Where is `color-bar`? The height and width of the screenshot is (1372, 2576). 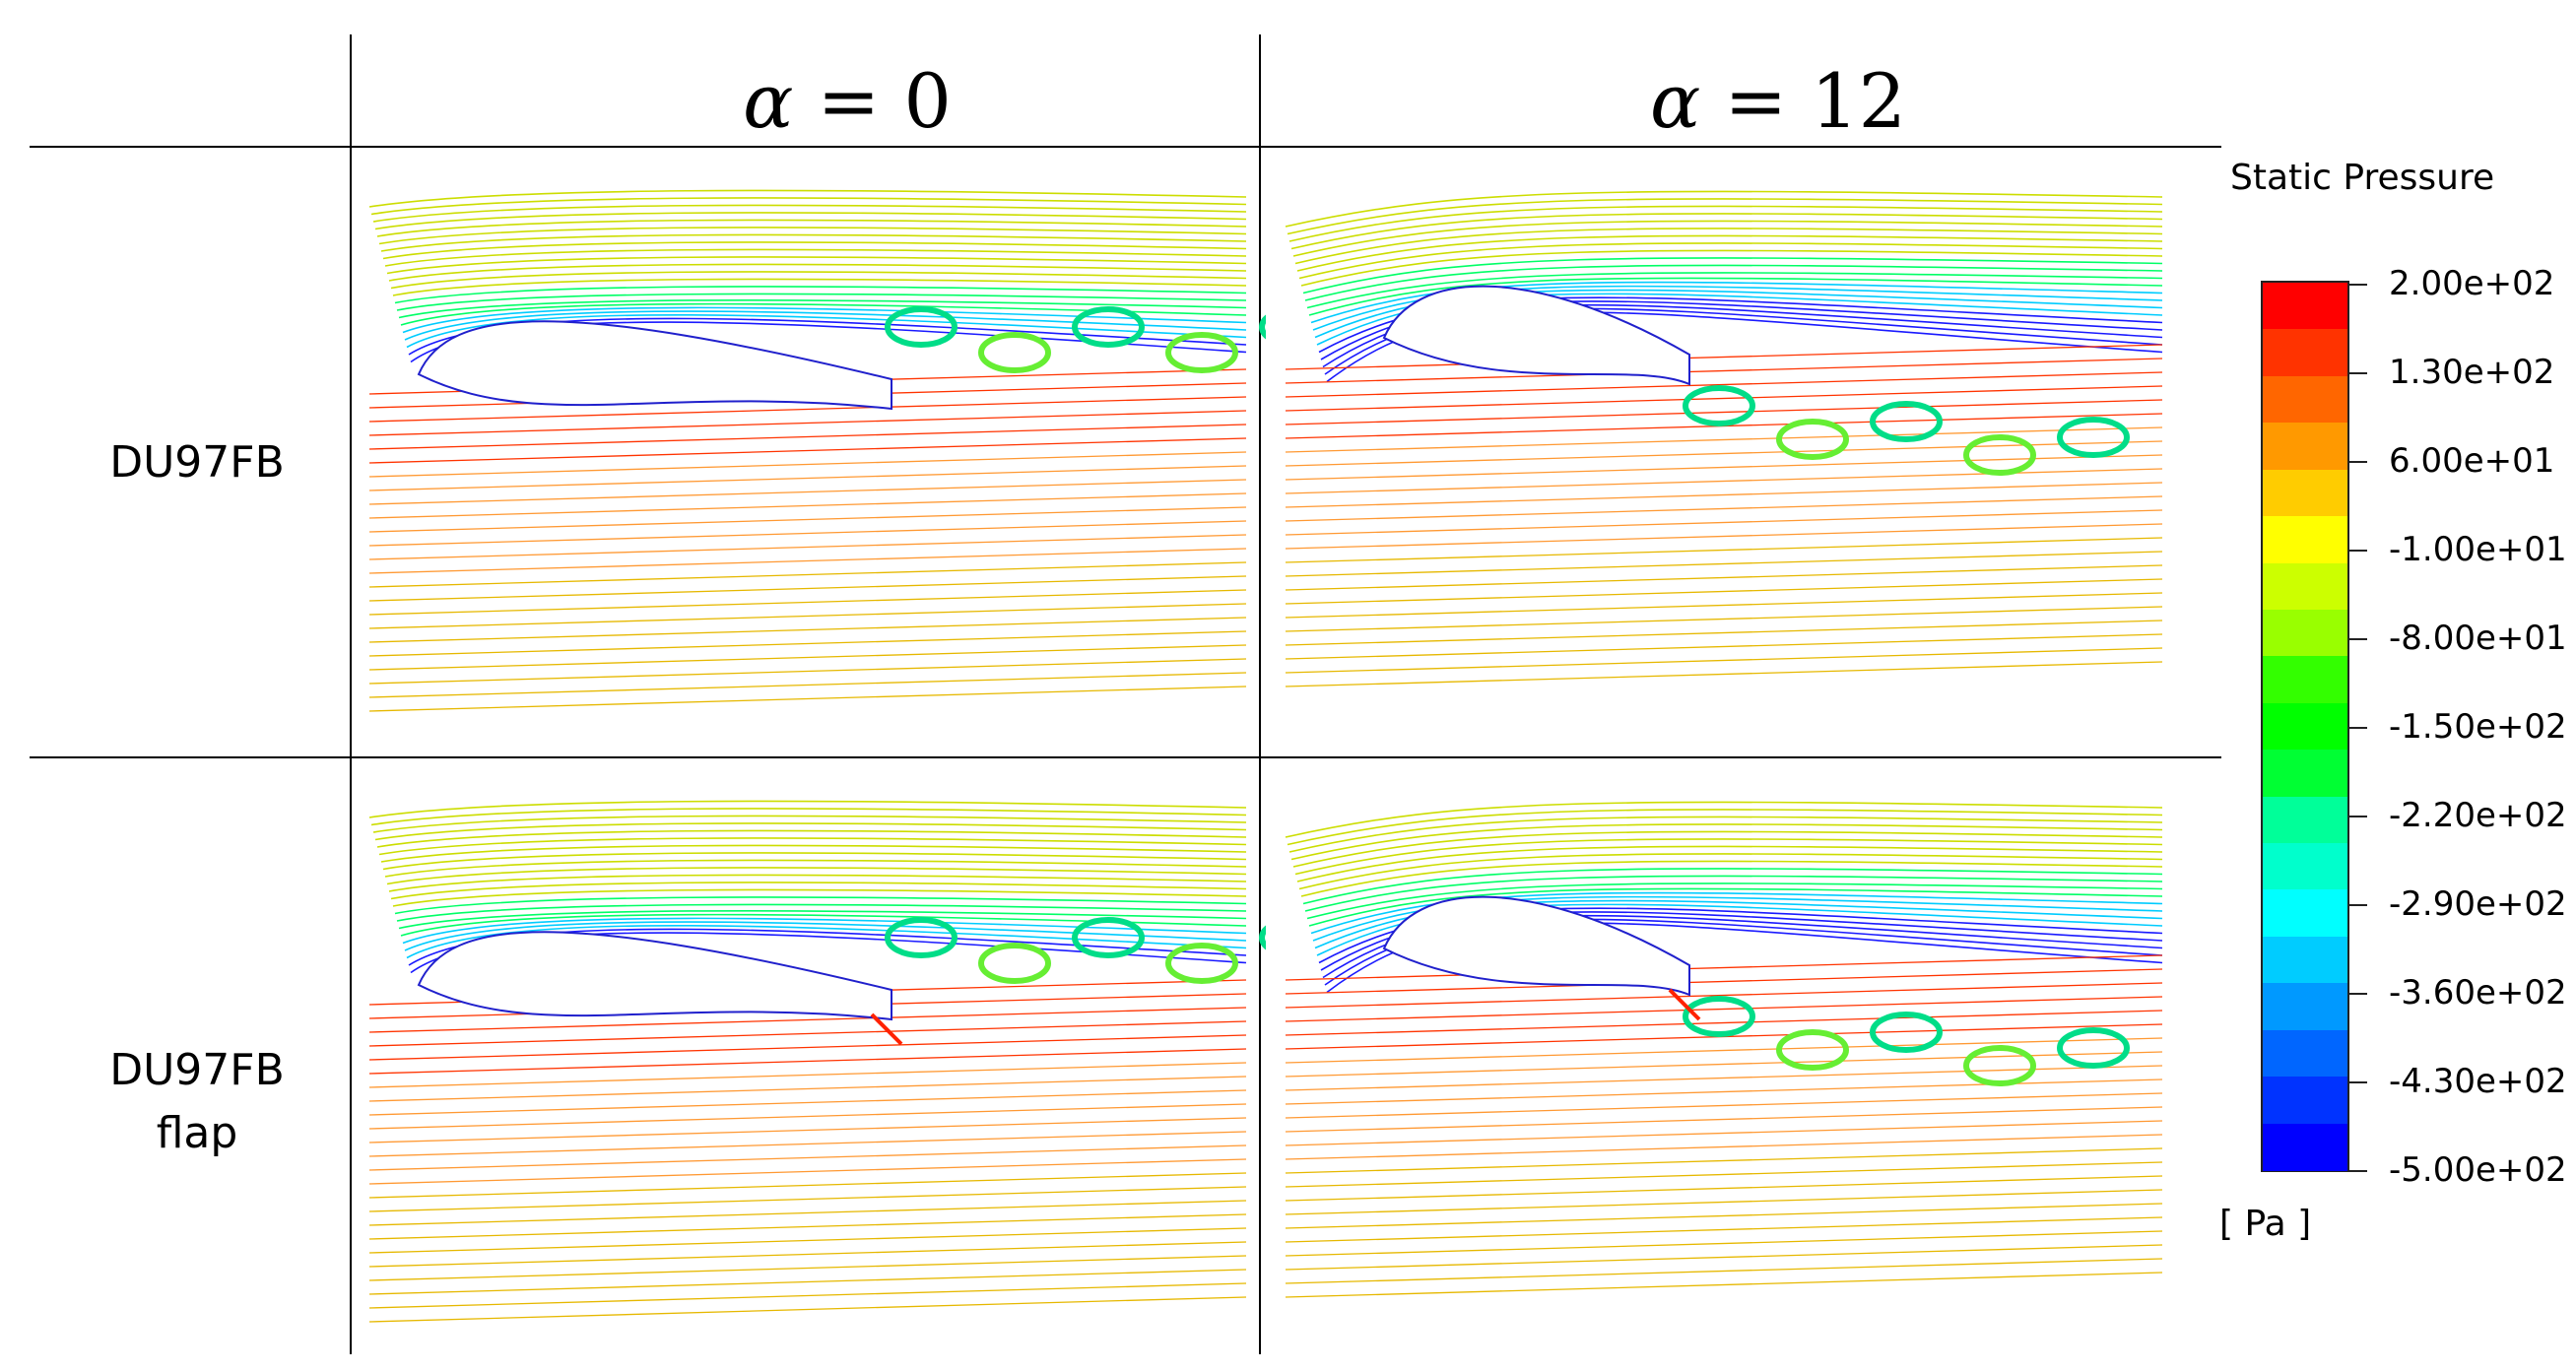 color-bar is located at coordinates (2305, 727).